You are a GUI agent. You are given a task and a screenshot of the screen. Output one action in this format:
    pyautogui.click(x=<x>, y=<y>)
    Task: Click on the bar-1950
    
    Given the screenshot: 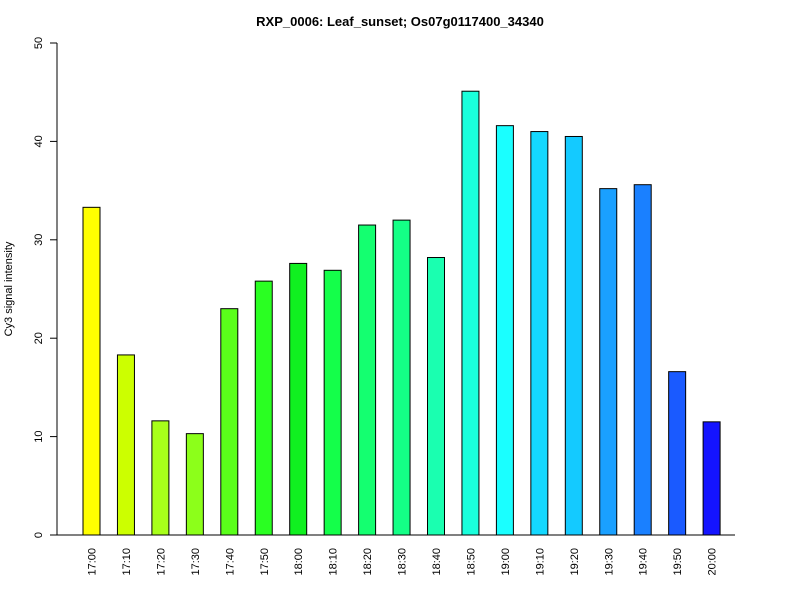 What is the action you would take?
    pyautogui.click(x=677, y=453)
    